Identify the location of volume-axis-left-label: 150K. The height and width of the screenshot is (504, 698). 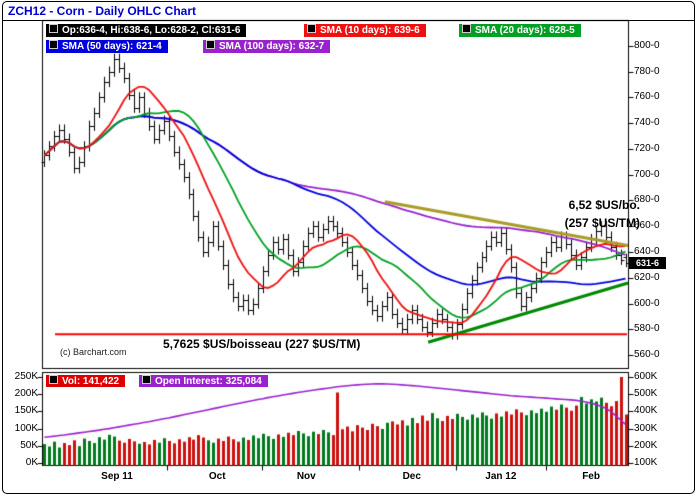
(26, 411).